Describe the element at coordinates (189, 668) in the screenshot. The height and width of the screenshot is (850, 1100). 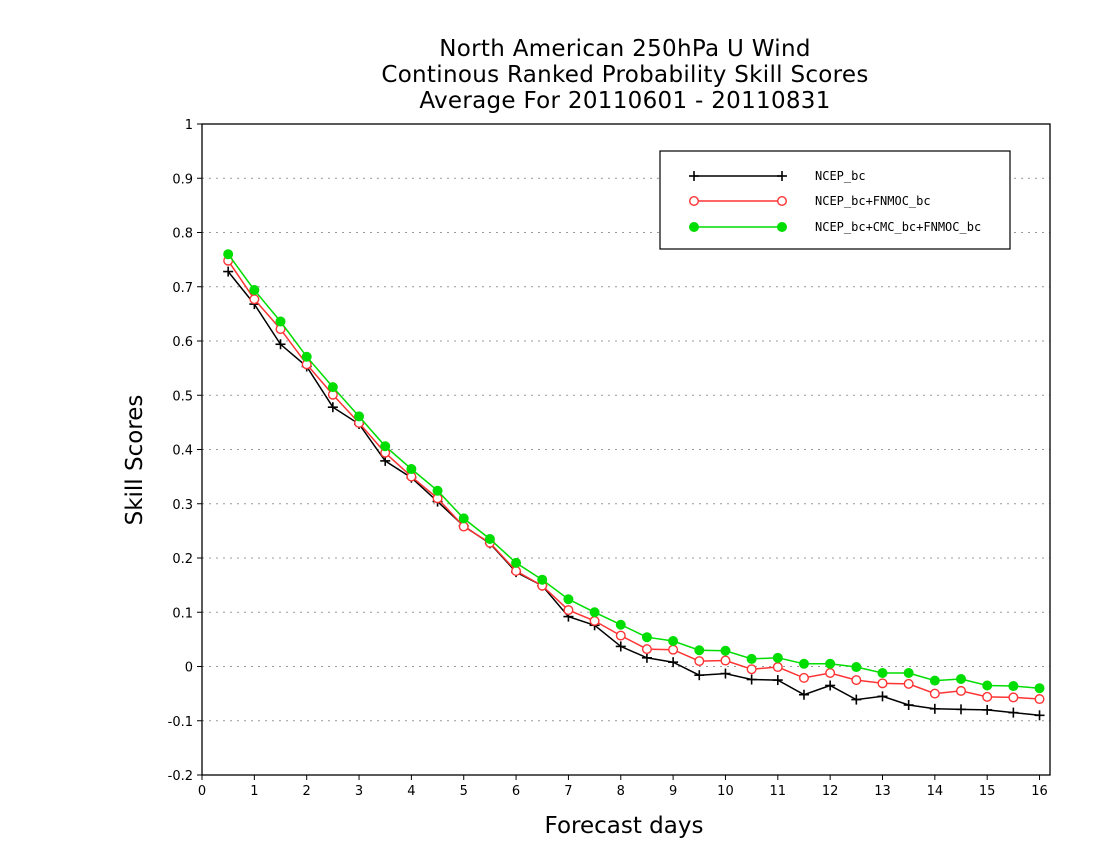
I see `y-tick-label: 0` at that location.